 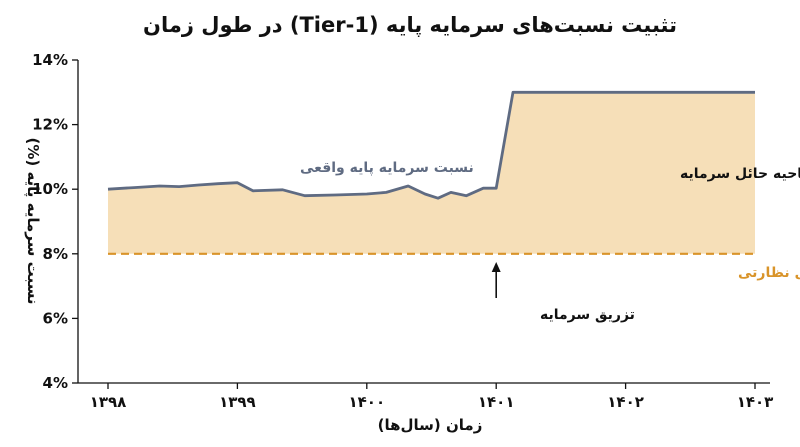 What do you see at coordinates (55, 254) in the screenshot?
I see `y-tick-label: 8%` at bounding box center [55, 254].